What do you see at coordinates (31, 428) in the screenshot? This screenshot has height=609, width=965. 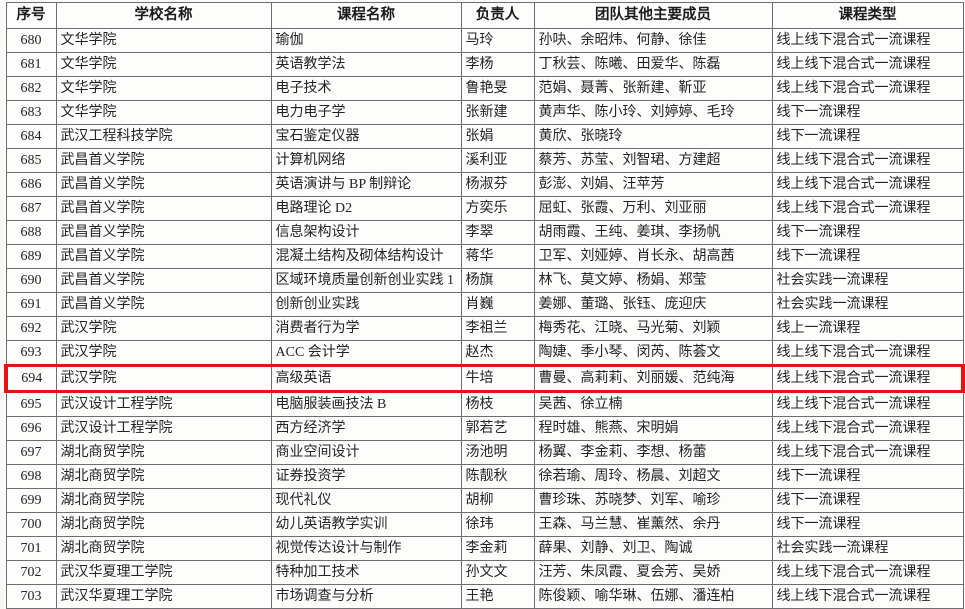 I see `cell-no: 696` at bounding box center [31, 428].